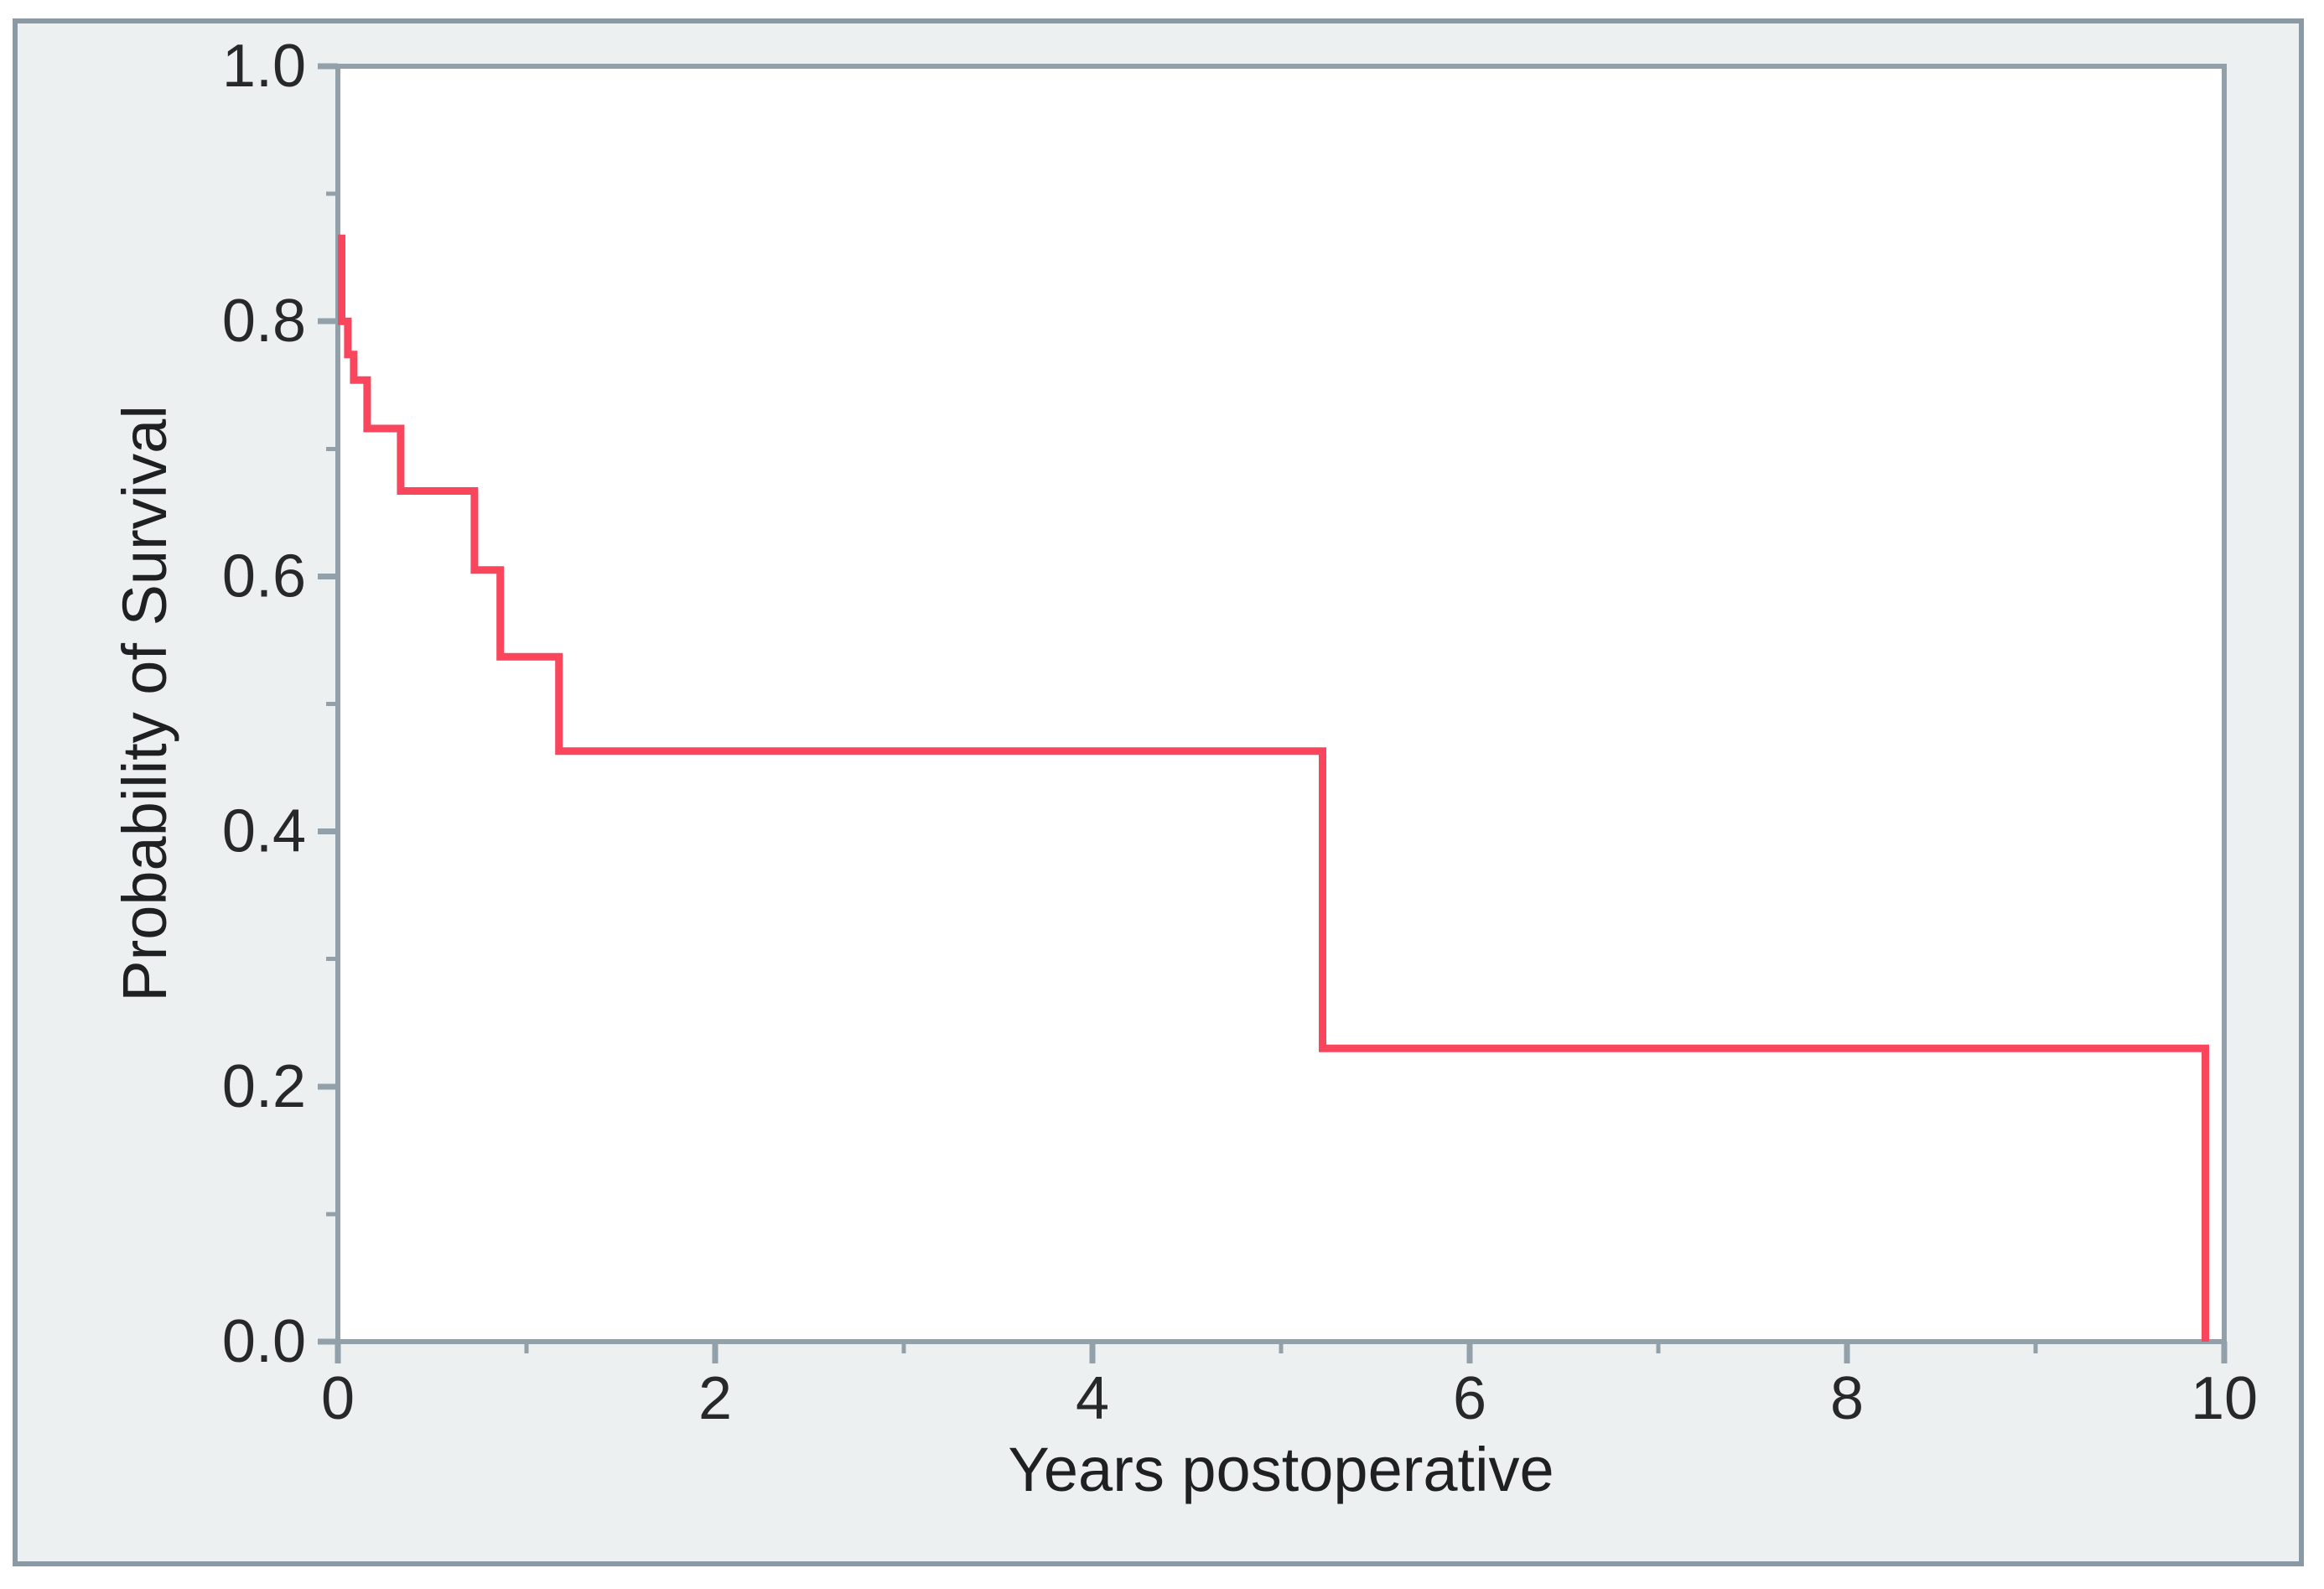  Describe the element at coordinates (264, 576) in the screenshot. I see `y-tick-label: 0.6` at that location.